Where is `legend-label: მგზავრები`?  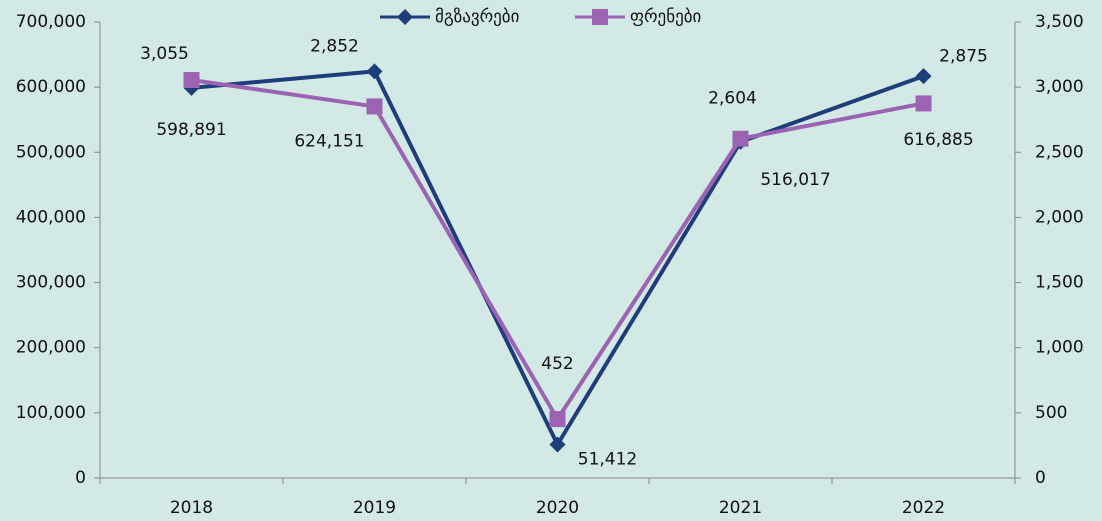 legend-label: მგზავრები is located at coordinates (477, 17).